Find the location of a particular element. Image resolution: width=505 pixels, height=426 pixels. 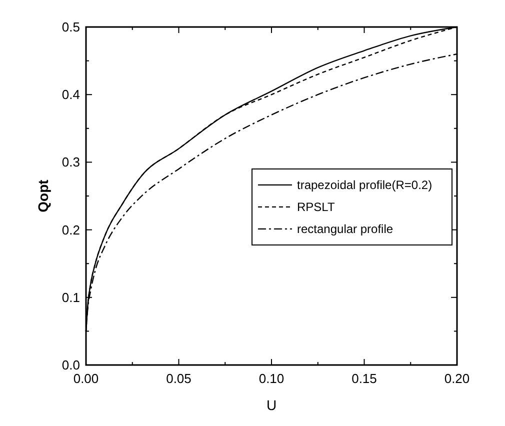

y-tick-label: 0.5 is located at coordinates (71, 27).